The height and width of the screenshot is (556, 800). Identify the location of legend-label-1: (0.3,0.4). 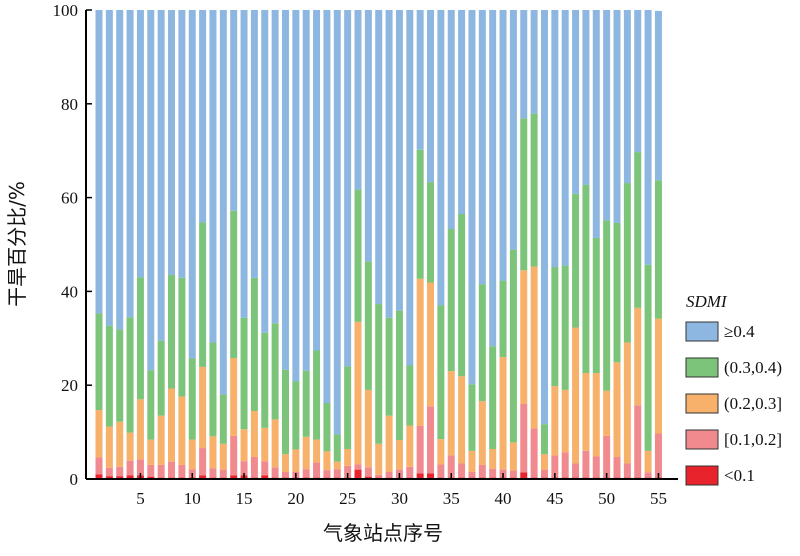
(753, 367).